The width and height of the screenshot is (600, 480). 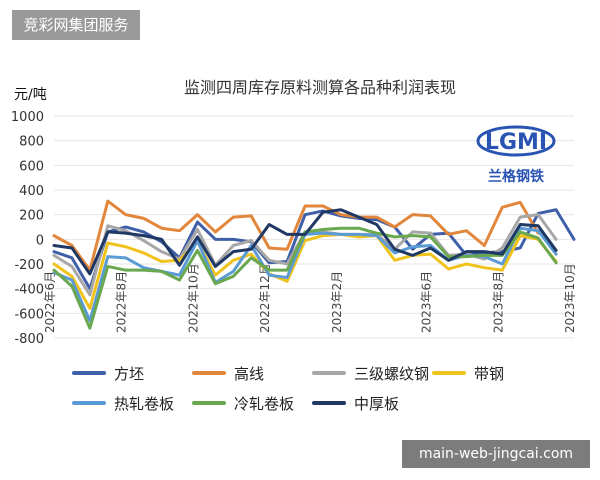 I want to click on lgmi-logo-mark: LGMI, so click(x=516, y=141).